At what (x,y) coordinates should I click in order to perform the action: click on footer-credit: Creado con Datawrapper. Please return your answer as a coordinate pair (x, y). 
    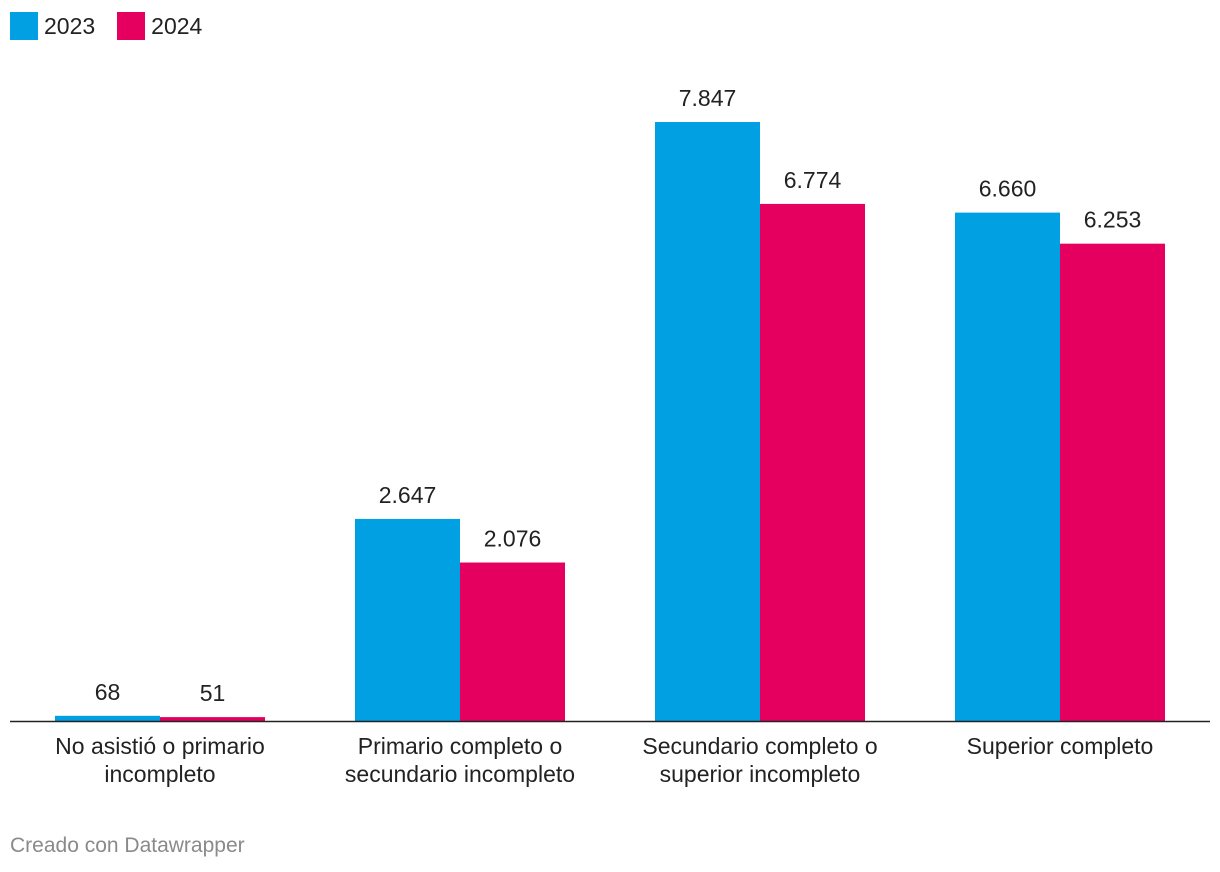
    Looking at the image, I should click on (127, 845).